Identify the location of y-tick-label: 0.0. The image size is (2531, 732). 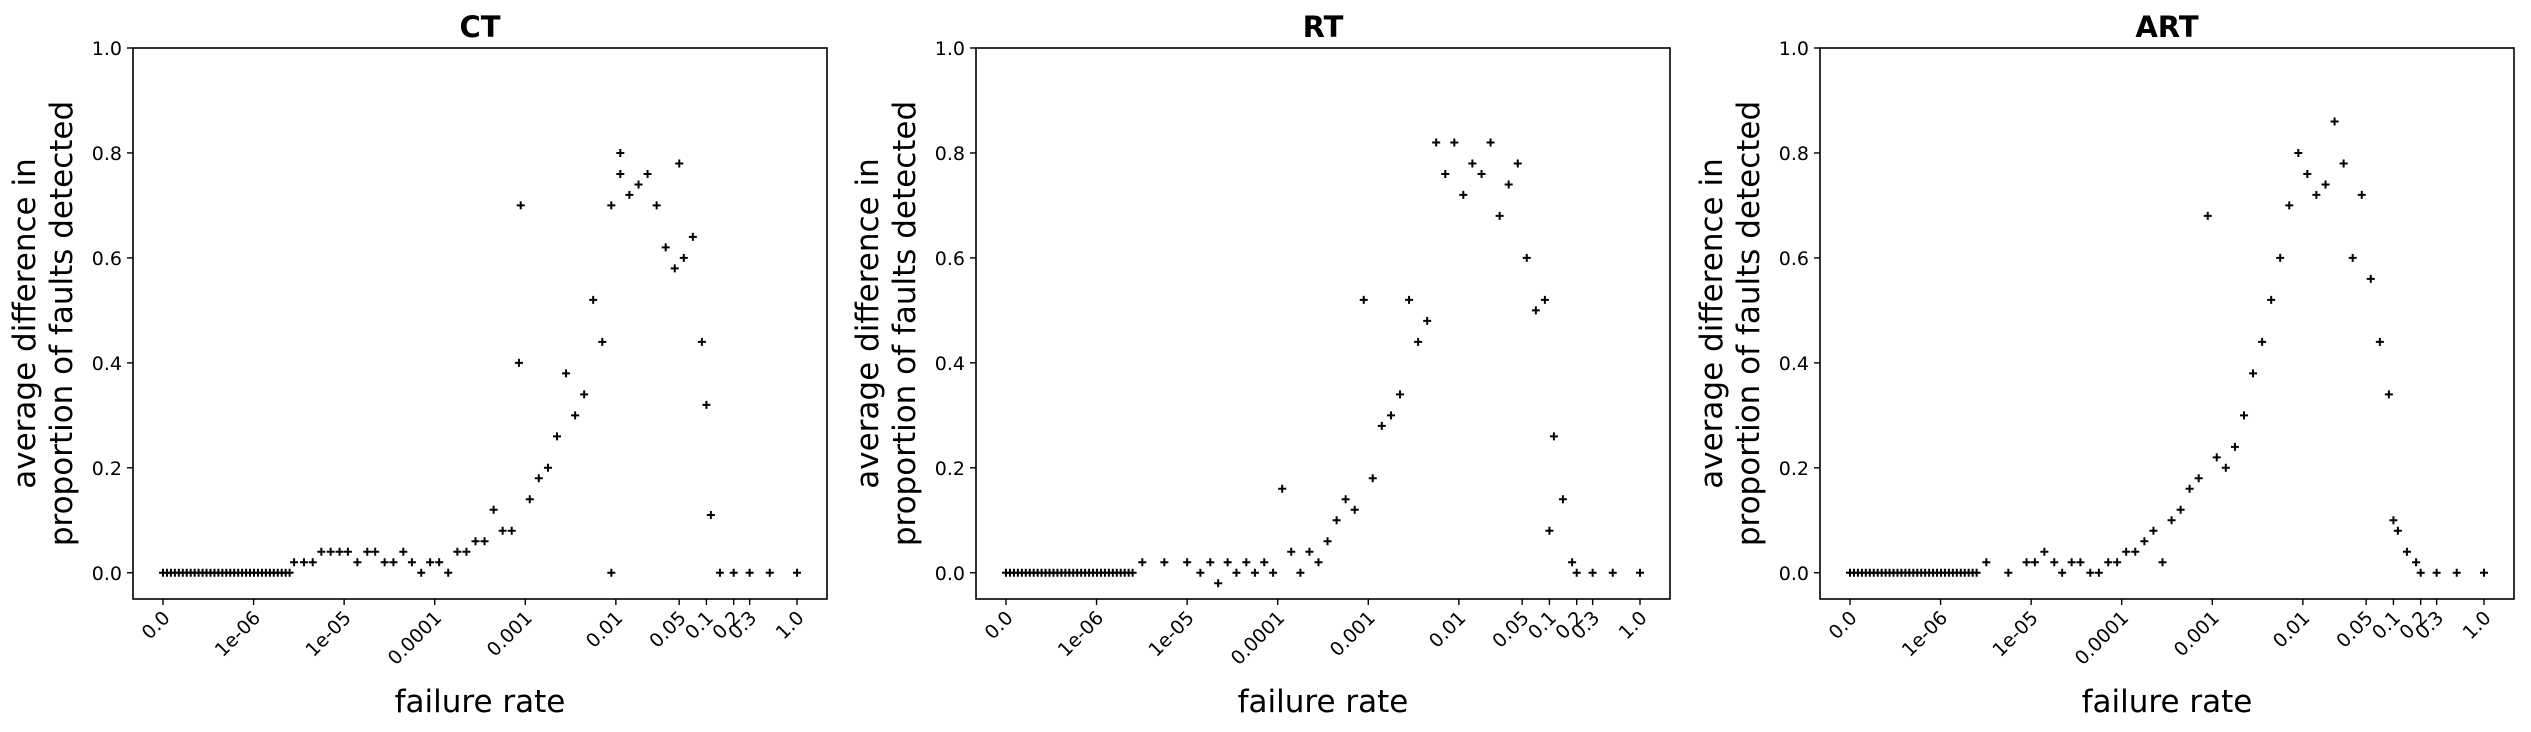
(950, 574).